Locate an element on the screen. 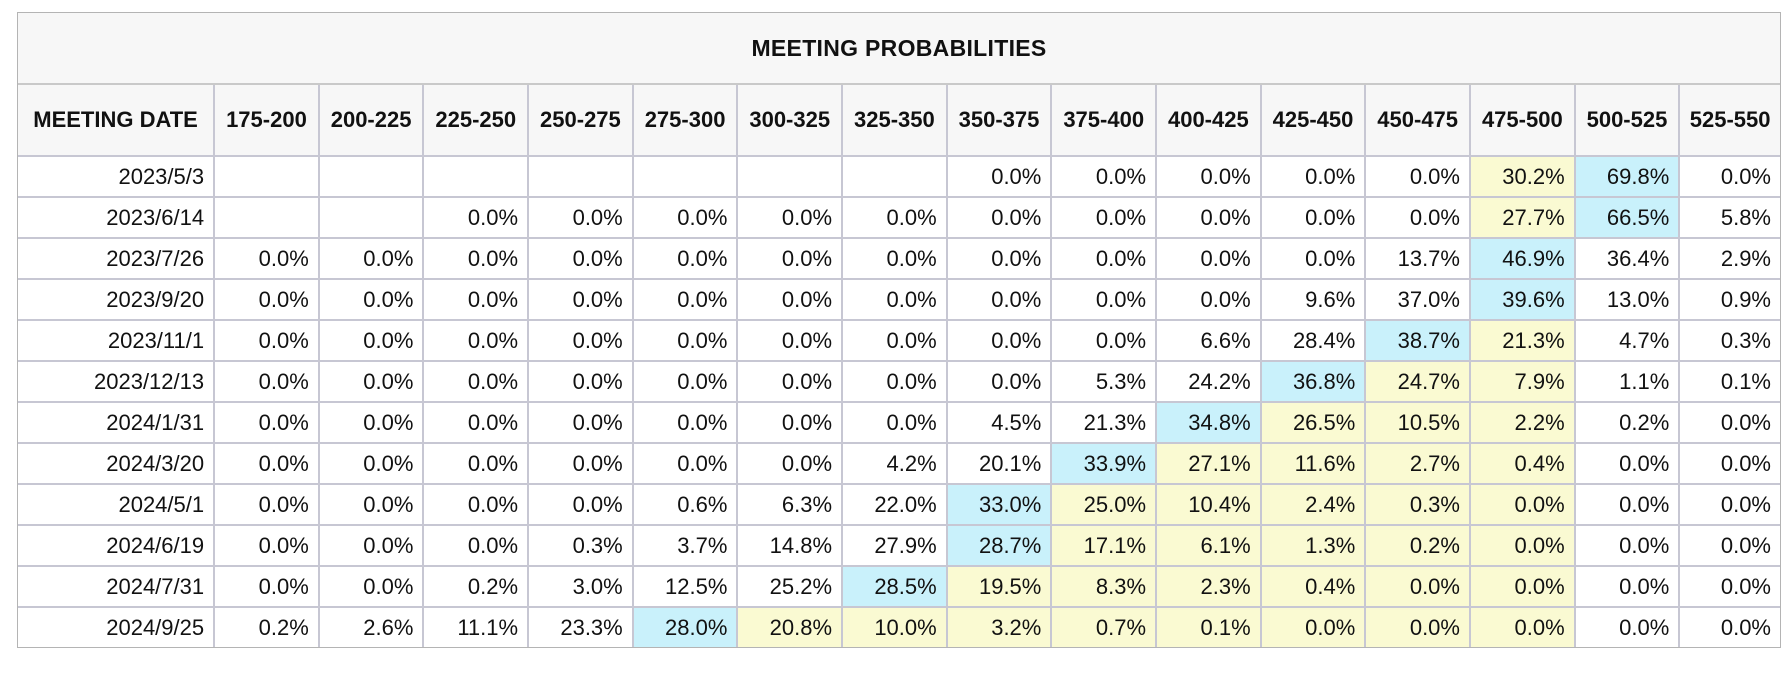 This screenshot has height=676, width=1782. meeting-date-cell: 2023/6/14 is located at coordinates (117, 217).